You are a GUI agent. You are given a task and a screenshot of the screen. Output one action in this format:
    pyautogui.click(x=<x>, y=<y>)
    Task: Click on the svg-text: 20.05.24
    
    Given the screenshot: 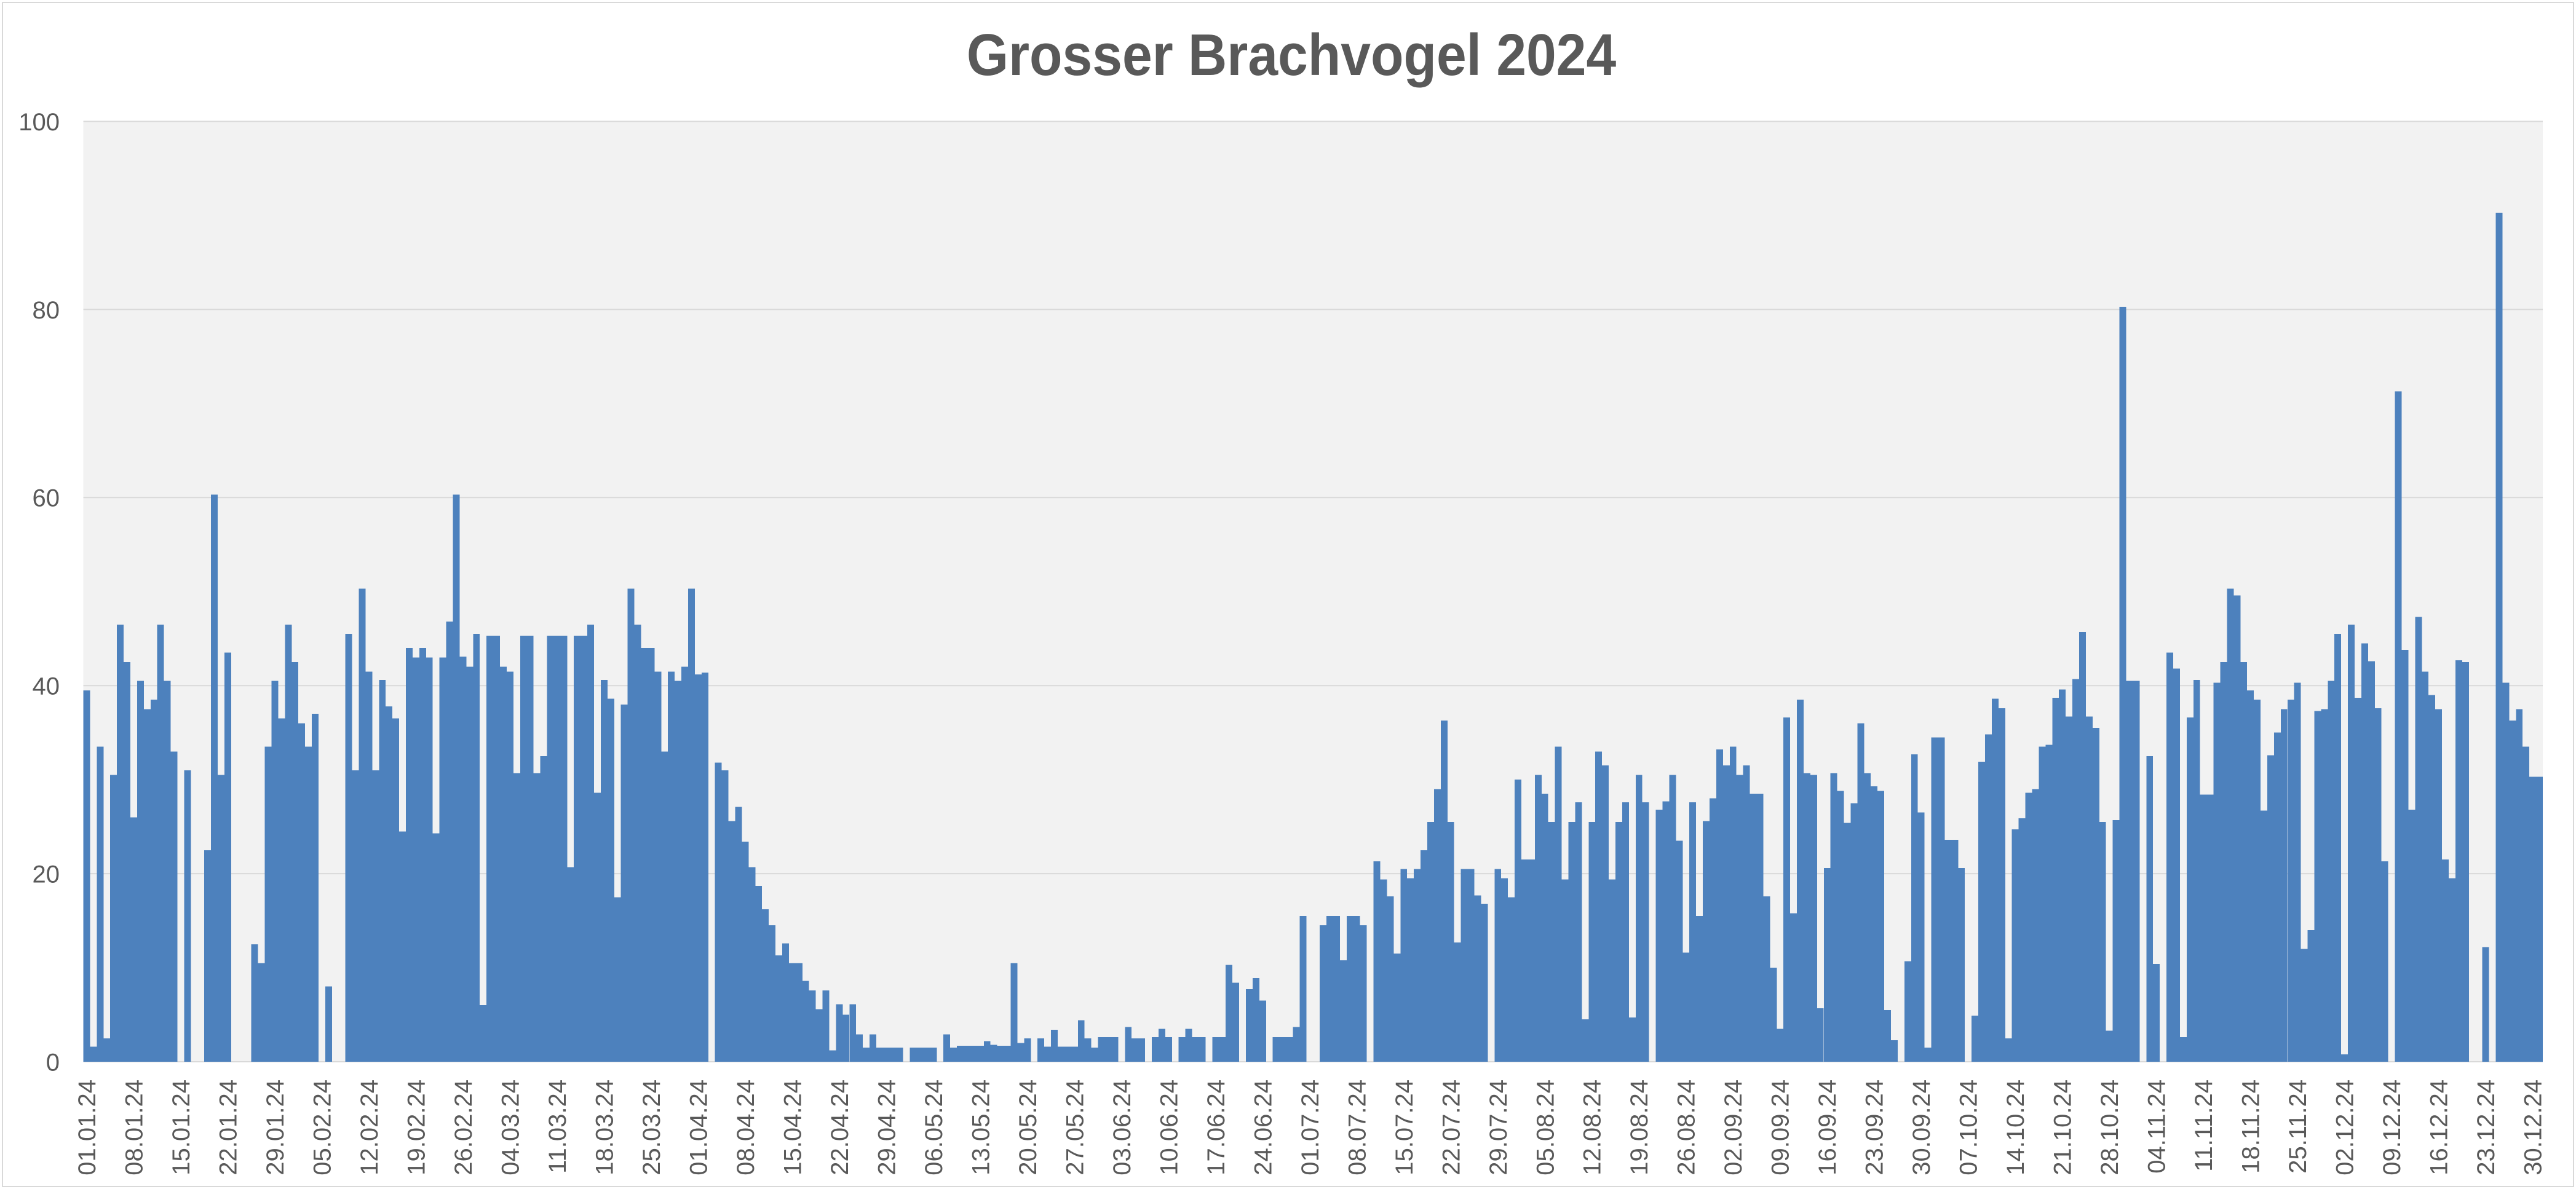 What is the action you would take?
    pyautogui.click(x=1028, y=1127)
    